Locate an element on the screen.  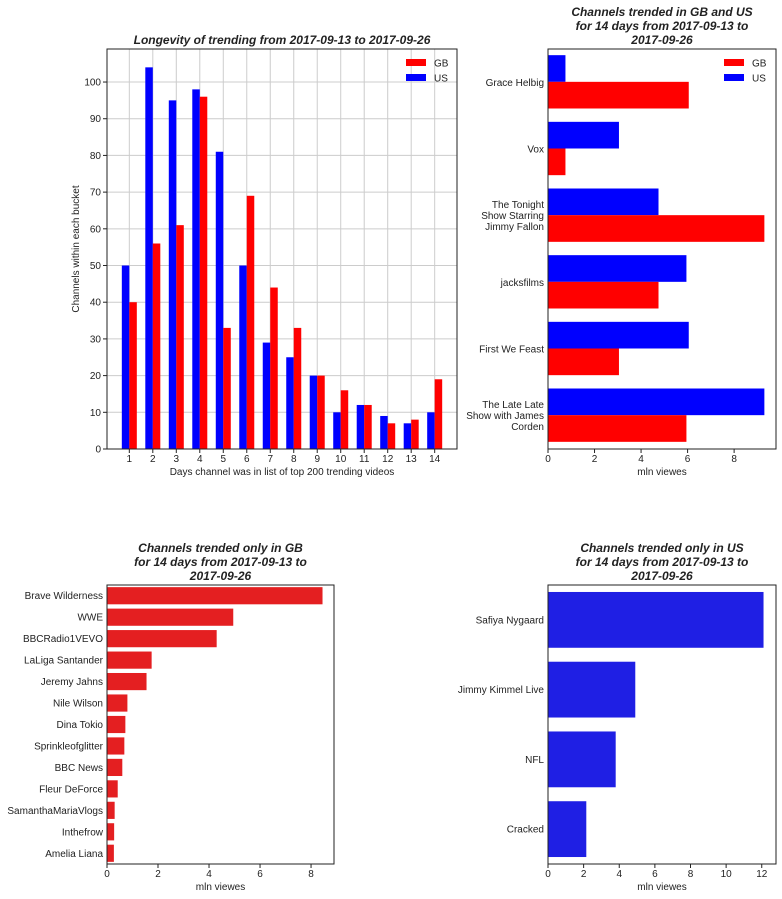
y-tick-label: 30 is located at coordinates (96, 339).